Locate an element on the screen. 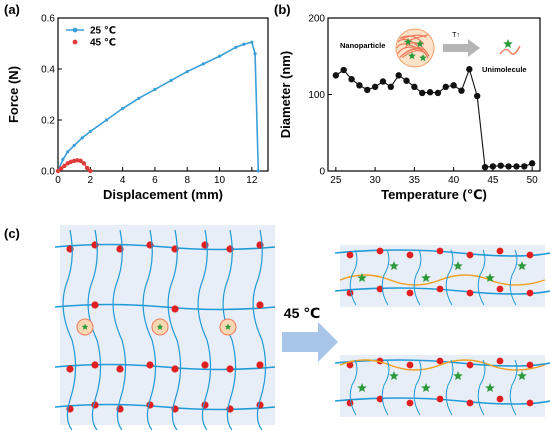 The image size is (550, 430). x-tick-label: 12 is located at coordinates (252, 180).